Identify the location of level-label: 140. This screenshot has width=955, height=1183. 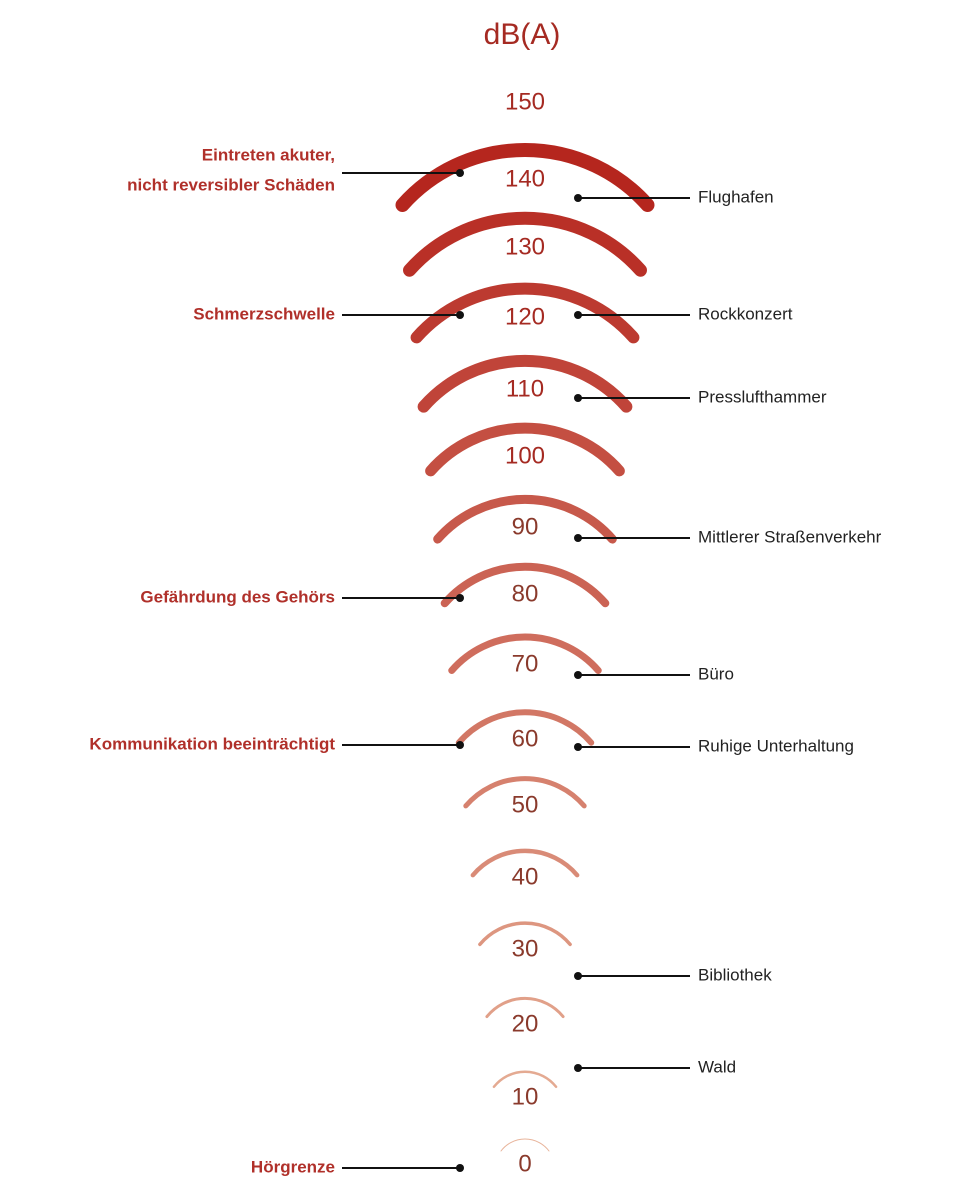
(525, 178).